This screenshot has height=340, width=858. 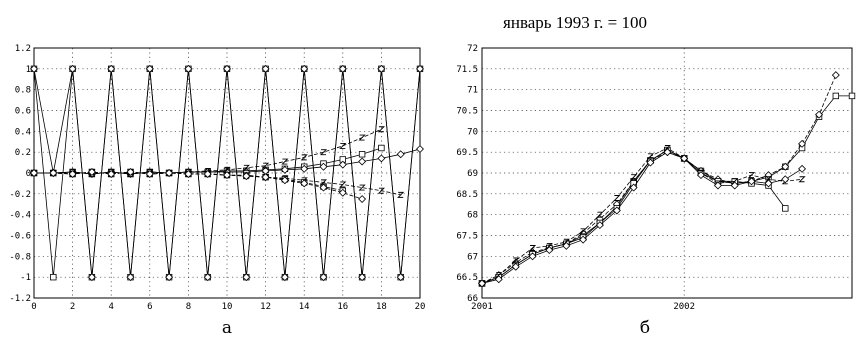 What do you see at coordinates (472, 299) in the screenshot?
I see `y-tick-label: 66` at bounding box center [472, 299].